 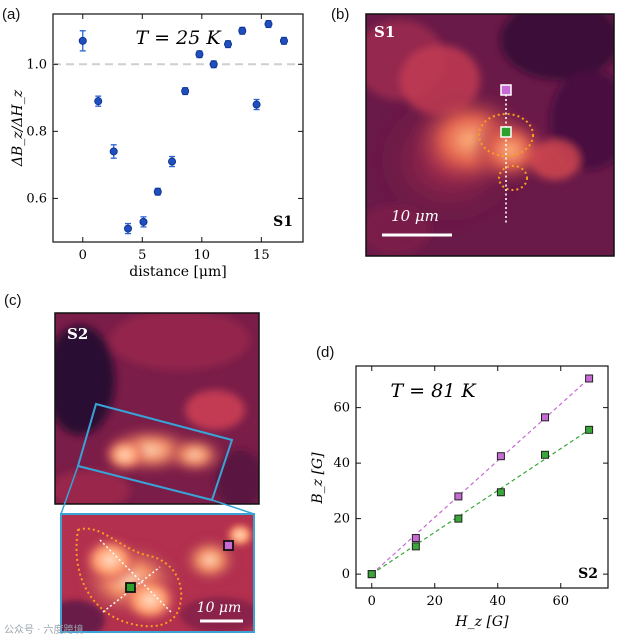 I want to click on panel-label-d: (d), so click(x=325, y=352).